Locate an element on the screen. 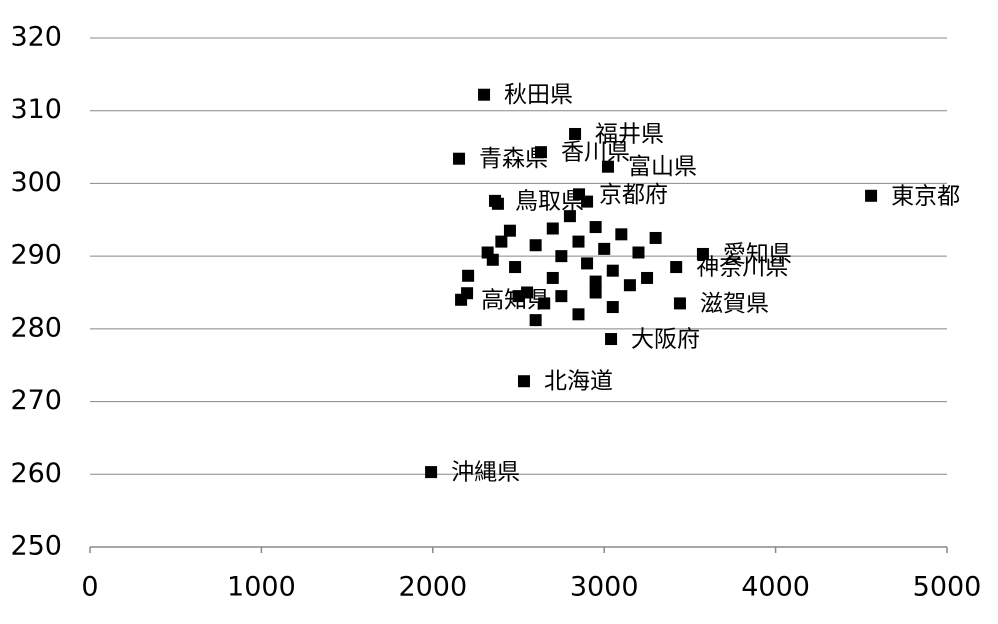 The width and height of the screenshot is (998, 624). x-tick-label: 2000 is located at coordinates (432, 587).